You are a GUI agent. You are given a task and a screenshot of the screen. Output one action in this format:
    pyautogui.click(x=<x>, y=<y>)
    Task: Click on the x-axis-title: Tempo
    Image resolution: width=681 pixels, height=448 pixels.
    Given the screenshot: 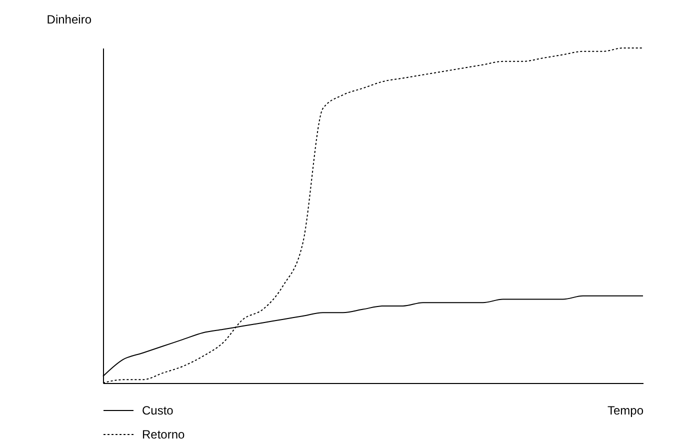 What is the action you would take?
    pyautogui.click(x=625, y=411)
    